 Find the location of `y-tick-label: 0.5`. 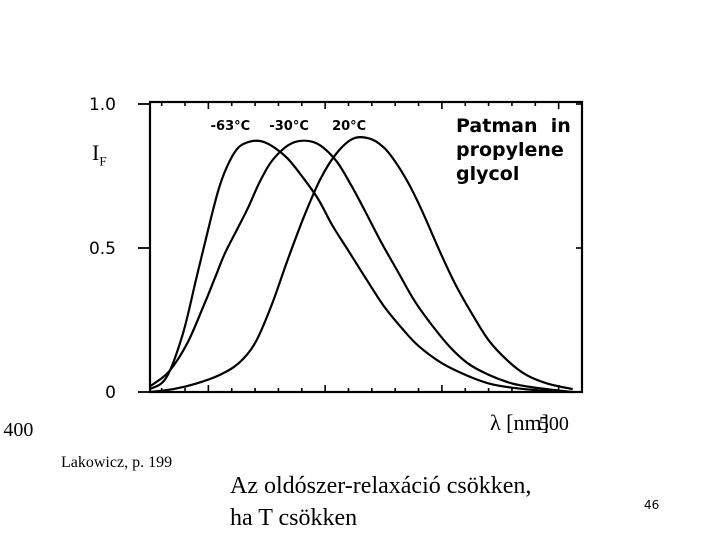

y-tick-label: 0.5 is located at coordinates (102, 249).